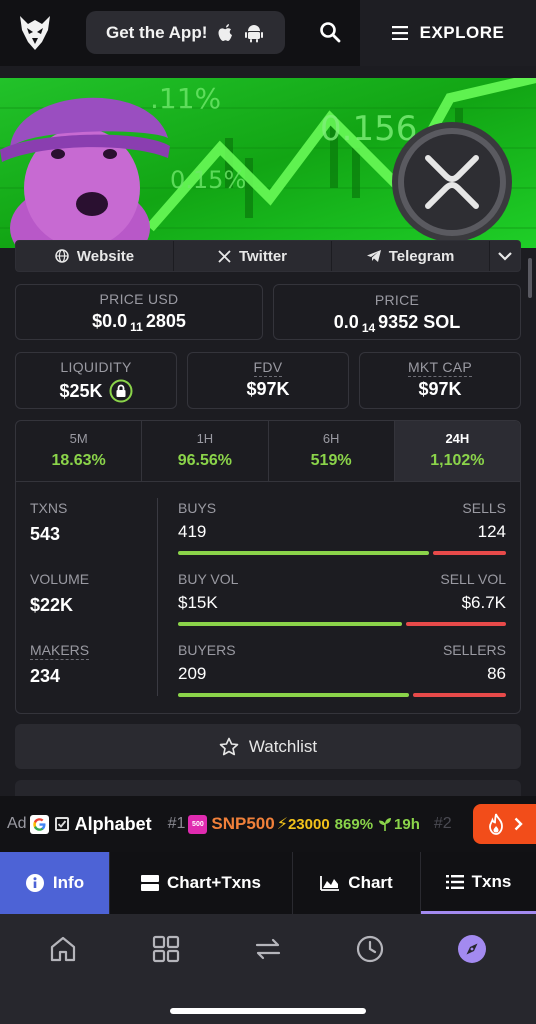 The width and height of the screenshot is (536, 1024). I want to click on sell-vol-value: $6.7K, so click(483, 602).